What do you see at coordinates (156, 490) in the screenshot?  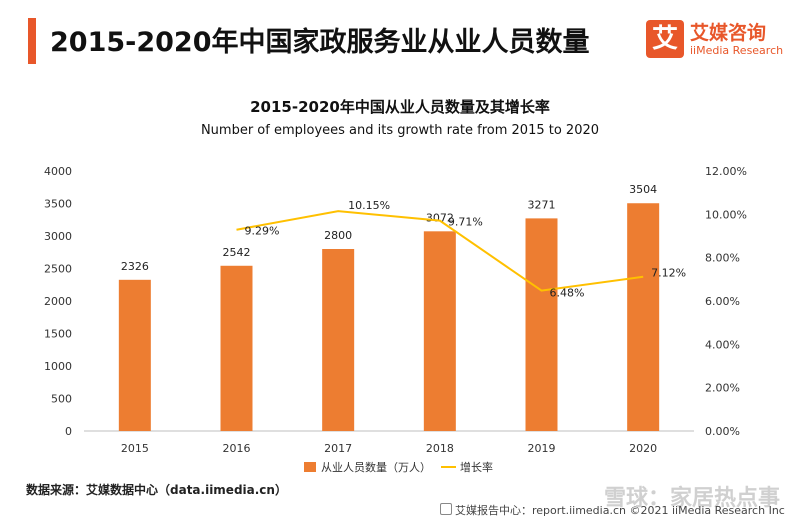 I see `data-source: 数据来源：艾媒数据中心（data.iimedia.cn）` at bounding box center [156, 490].